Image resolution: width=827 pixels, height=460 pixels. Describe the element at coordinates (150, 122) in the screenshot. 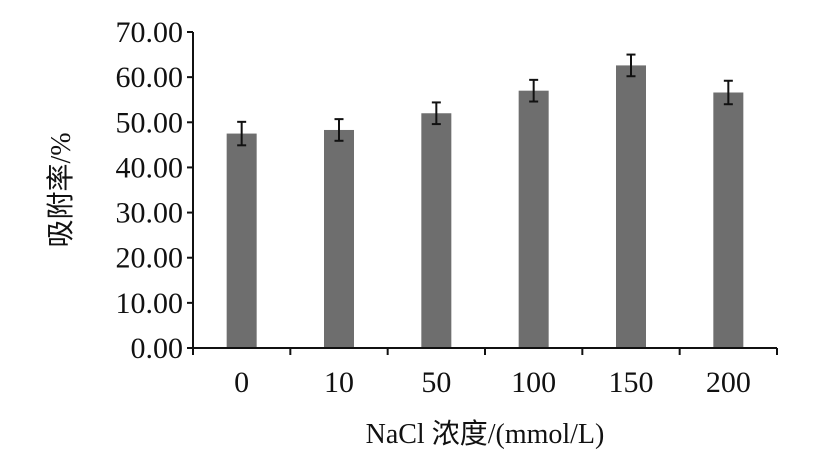

I see `y-tick-label: 50.00` at that location.